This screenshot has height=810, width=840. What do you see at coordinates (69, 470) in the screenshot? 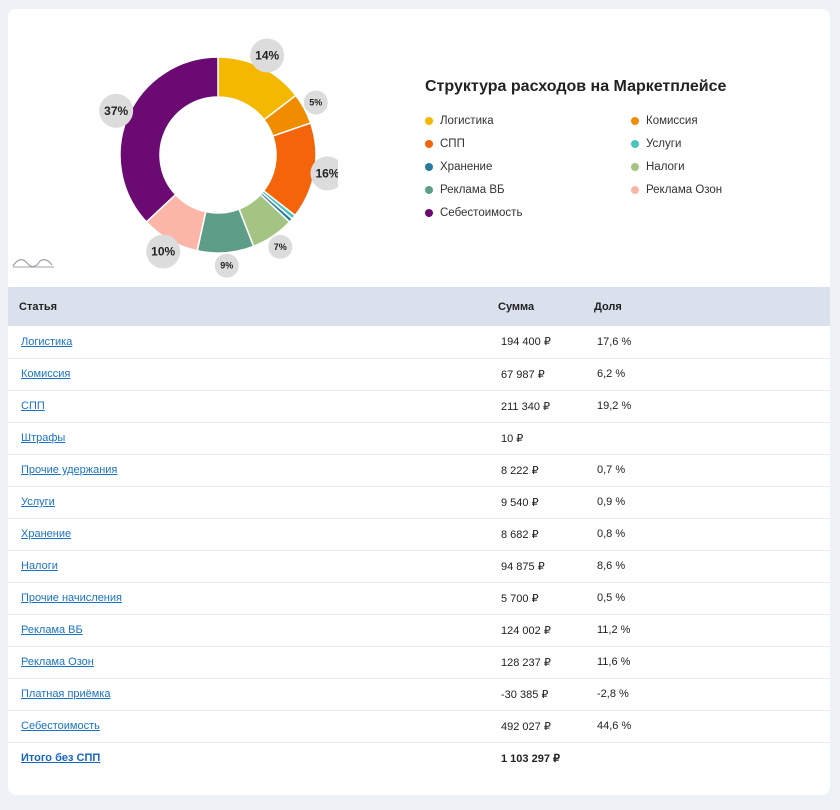
I see `row-item-link: Прочие удержания` at bounding box center [69, 470].